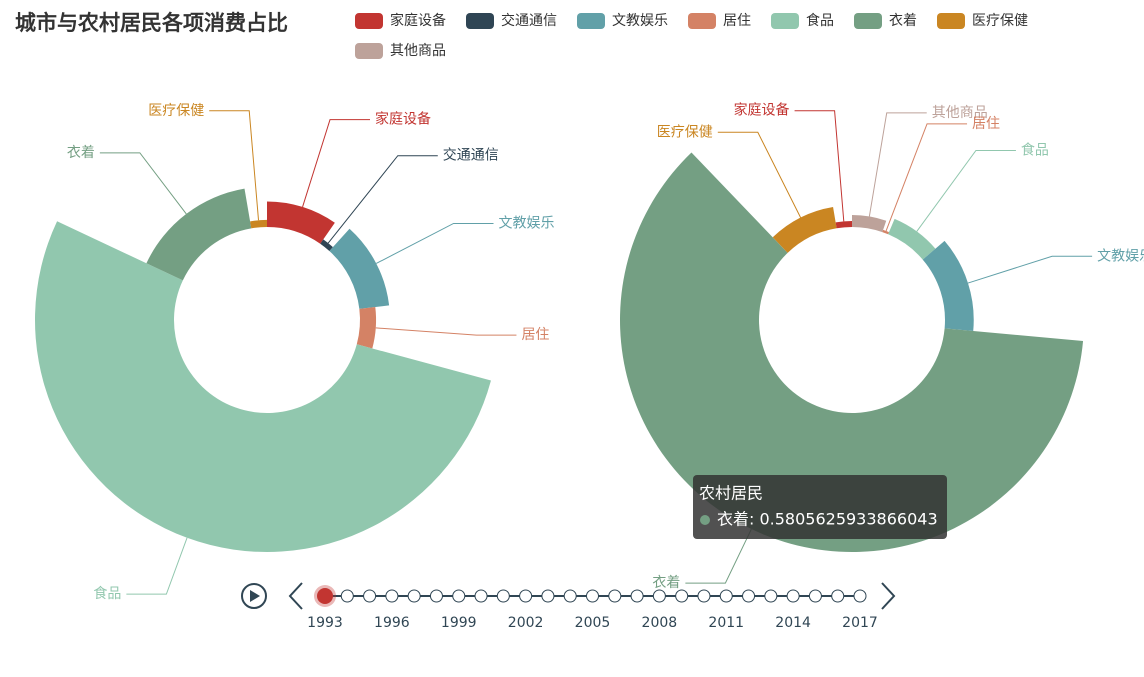  I want to click on timeline-label: 1999, so click(459, 623).